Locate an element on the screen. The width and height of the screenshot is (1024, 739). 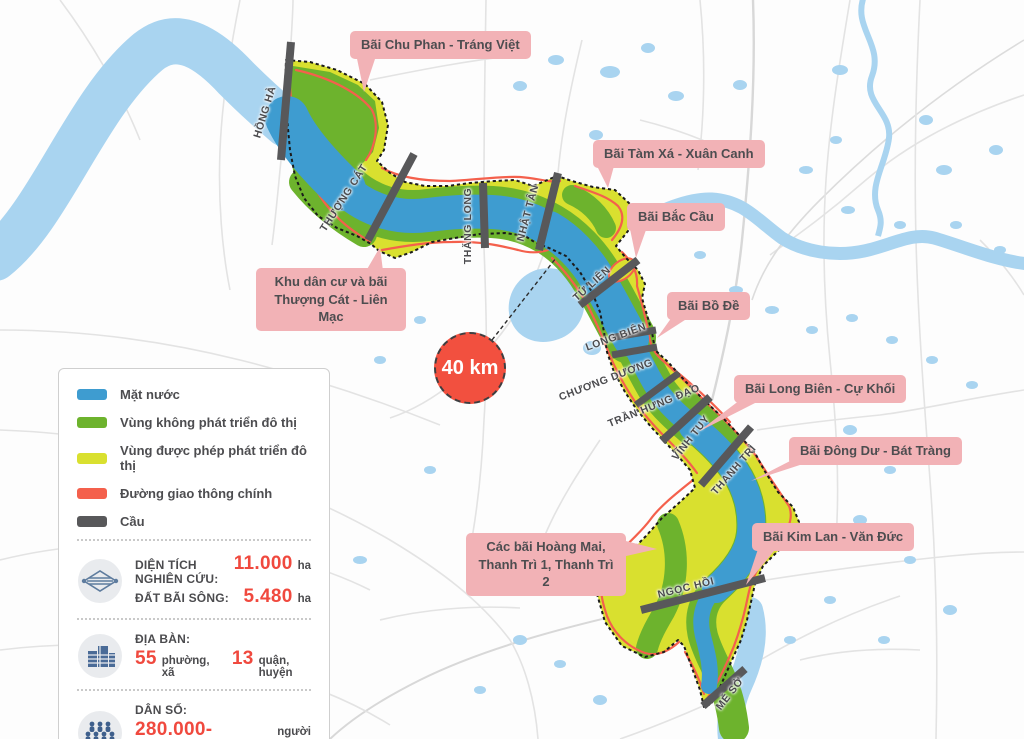
bridge-me-so is located at coordinates (724, 687).